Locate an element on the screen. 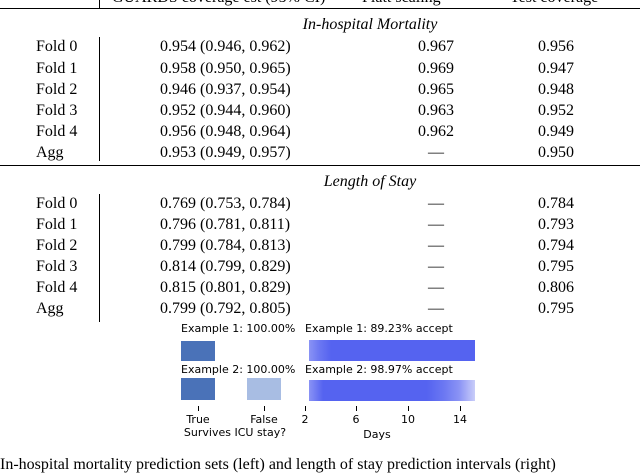 This screenshot has height=475, width=640. header-test-coverage: Test coverage is located at coordinates (554, 4).